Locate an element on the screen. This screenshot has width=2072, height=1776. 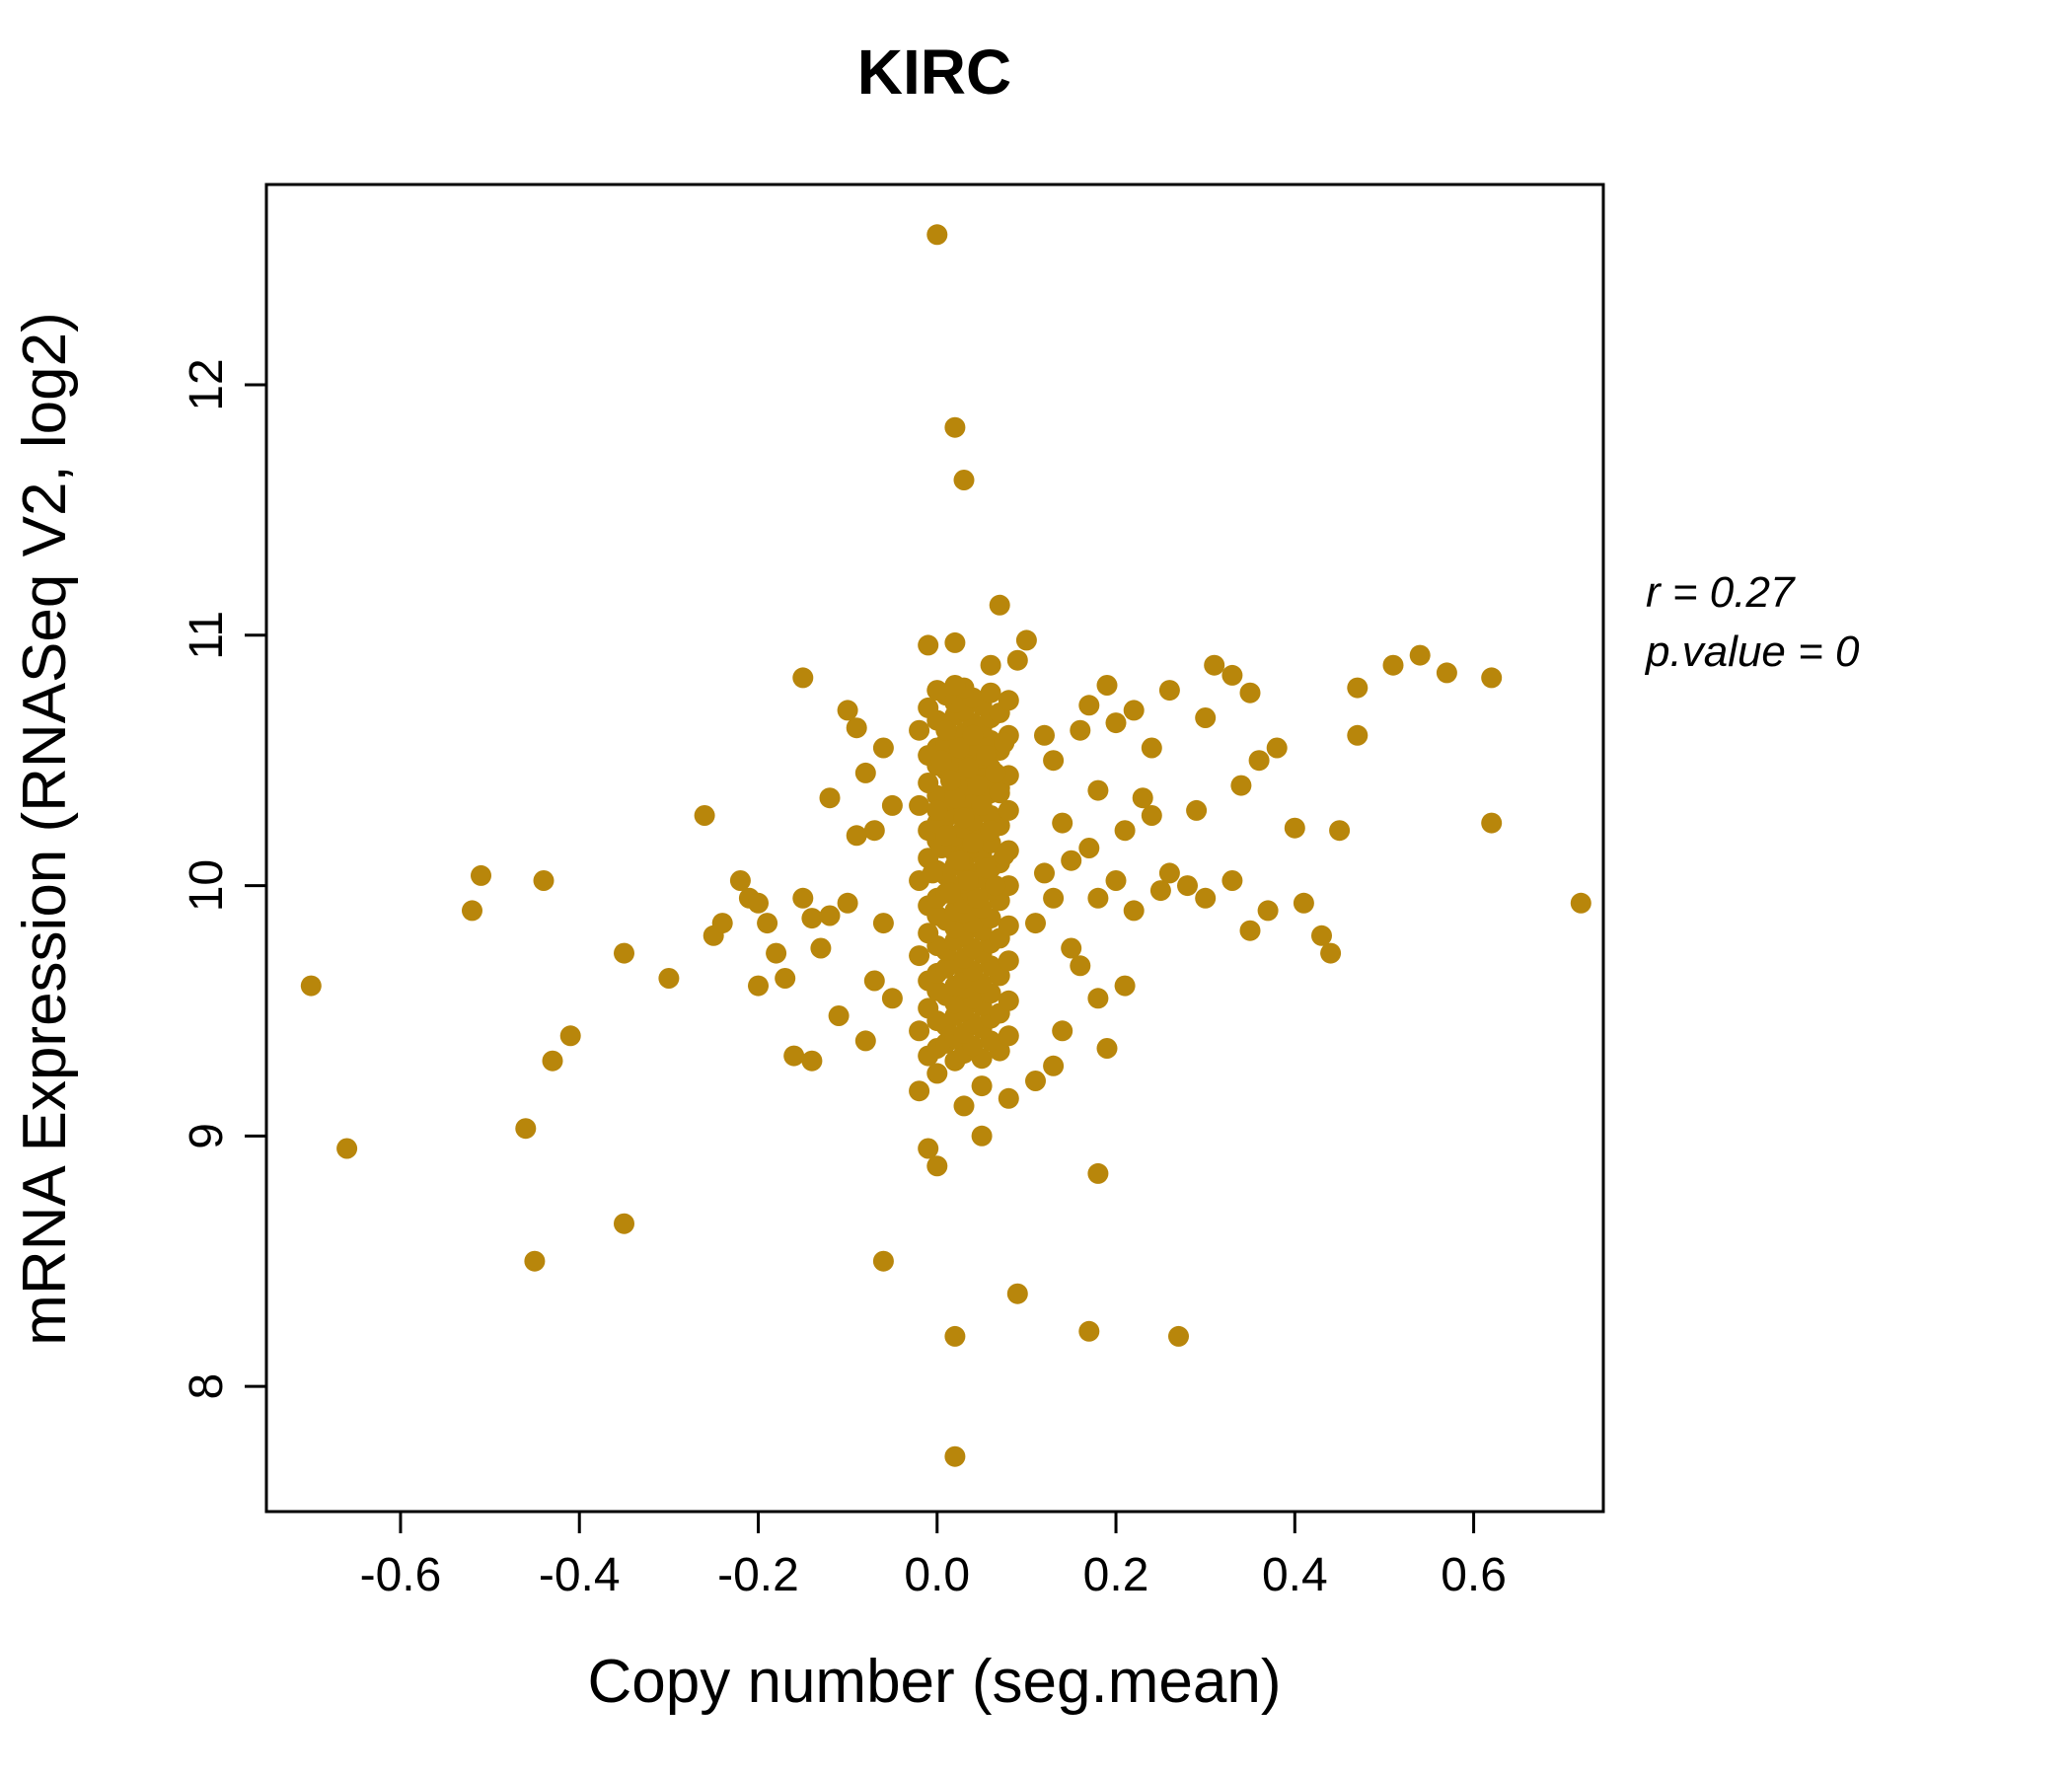
y-tick-label: 10 is located at coordinates (207, 886).